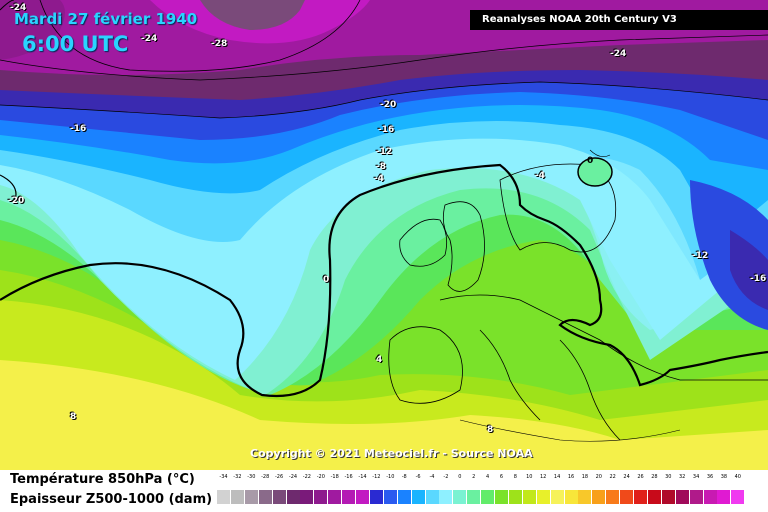 The image size is (768, 512). I want to click on scale-tick-label: 8, so click(515, 477).